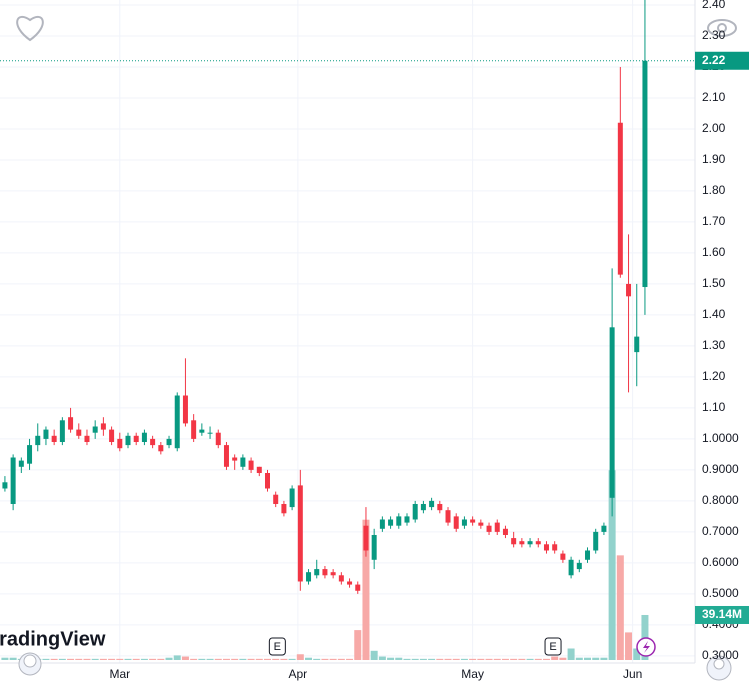 The width and height of the screenshot is (749, 687). What do you see at coordinates (714, 60) in the screenshot?
I see `last-price-label: 2.22` at bounding box center [714, 60].